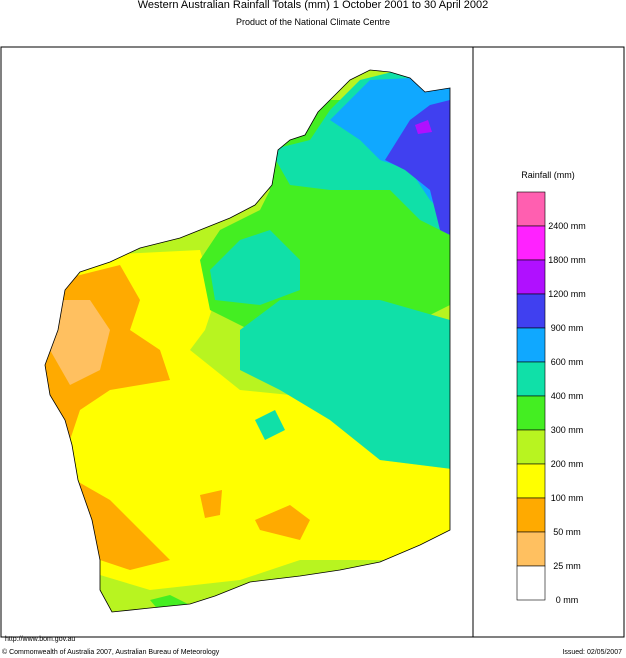  I want to click on legend-label: 400 mm, so click(567, 396).